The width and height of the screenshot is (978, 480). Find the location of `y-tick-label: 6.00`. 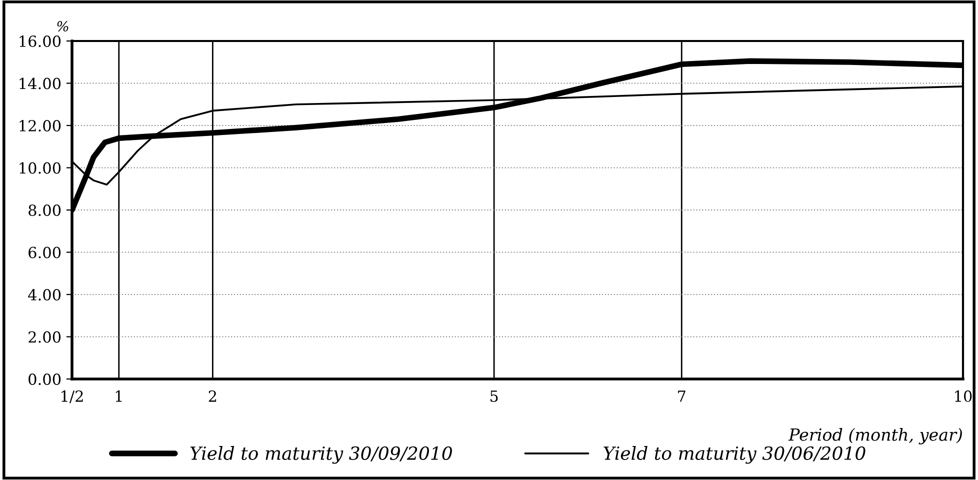

y-tick-label: 6.00 is located at coordinates (44, 252).